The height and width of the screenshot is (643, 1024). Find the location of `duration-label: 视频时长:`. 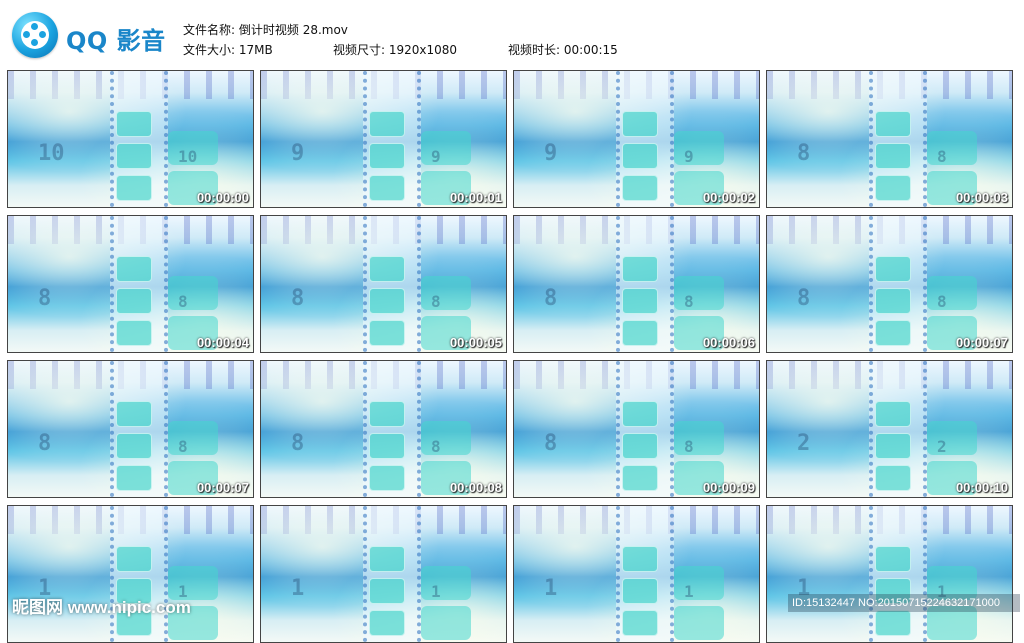

duration-label: 视频时长: is located at coordinates (534, 50).